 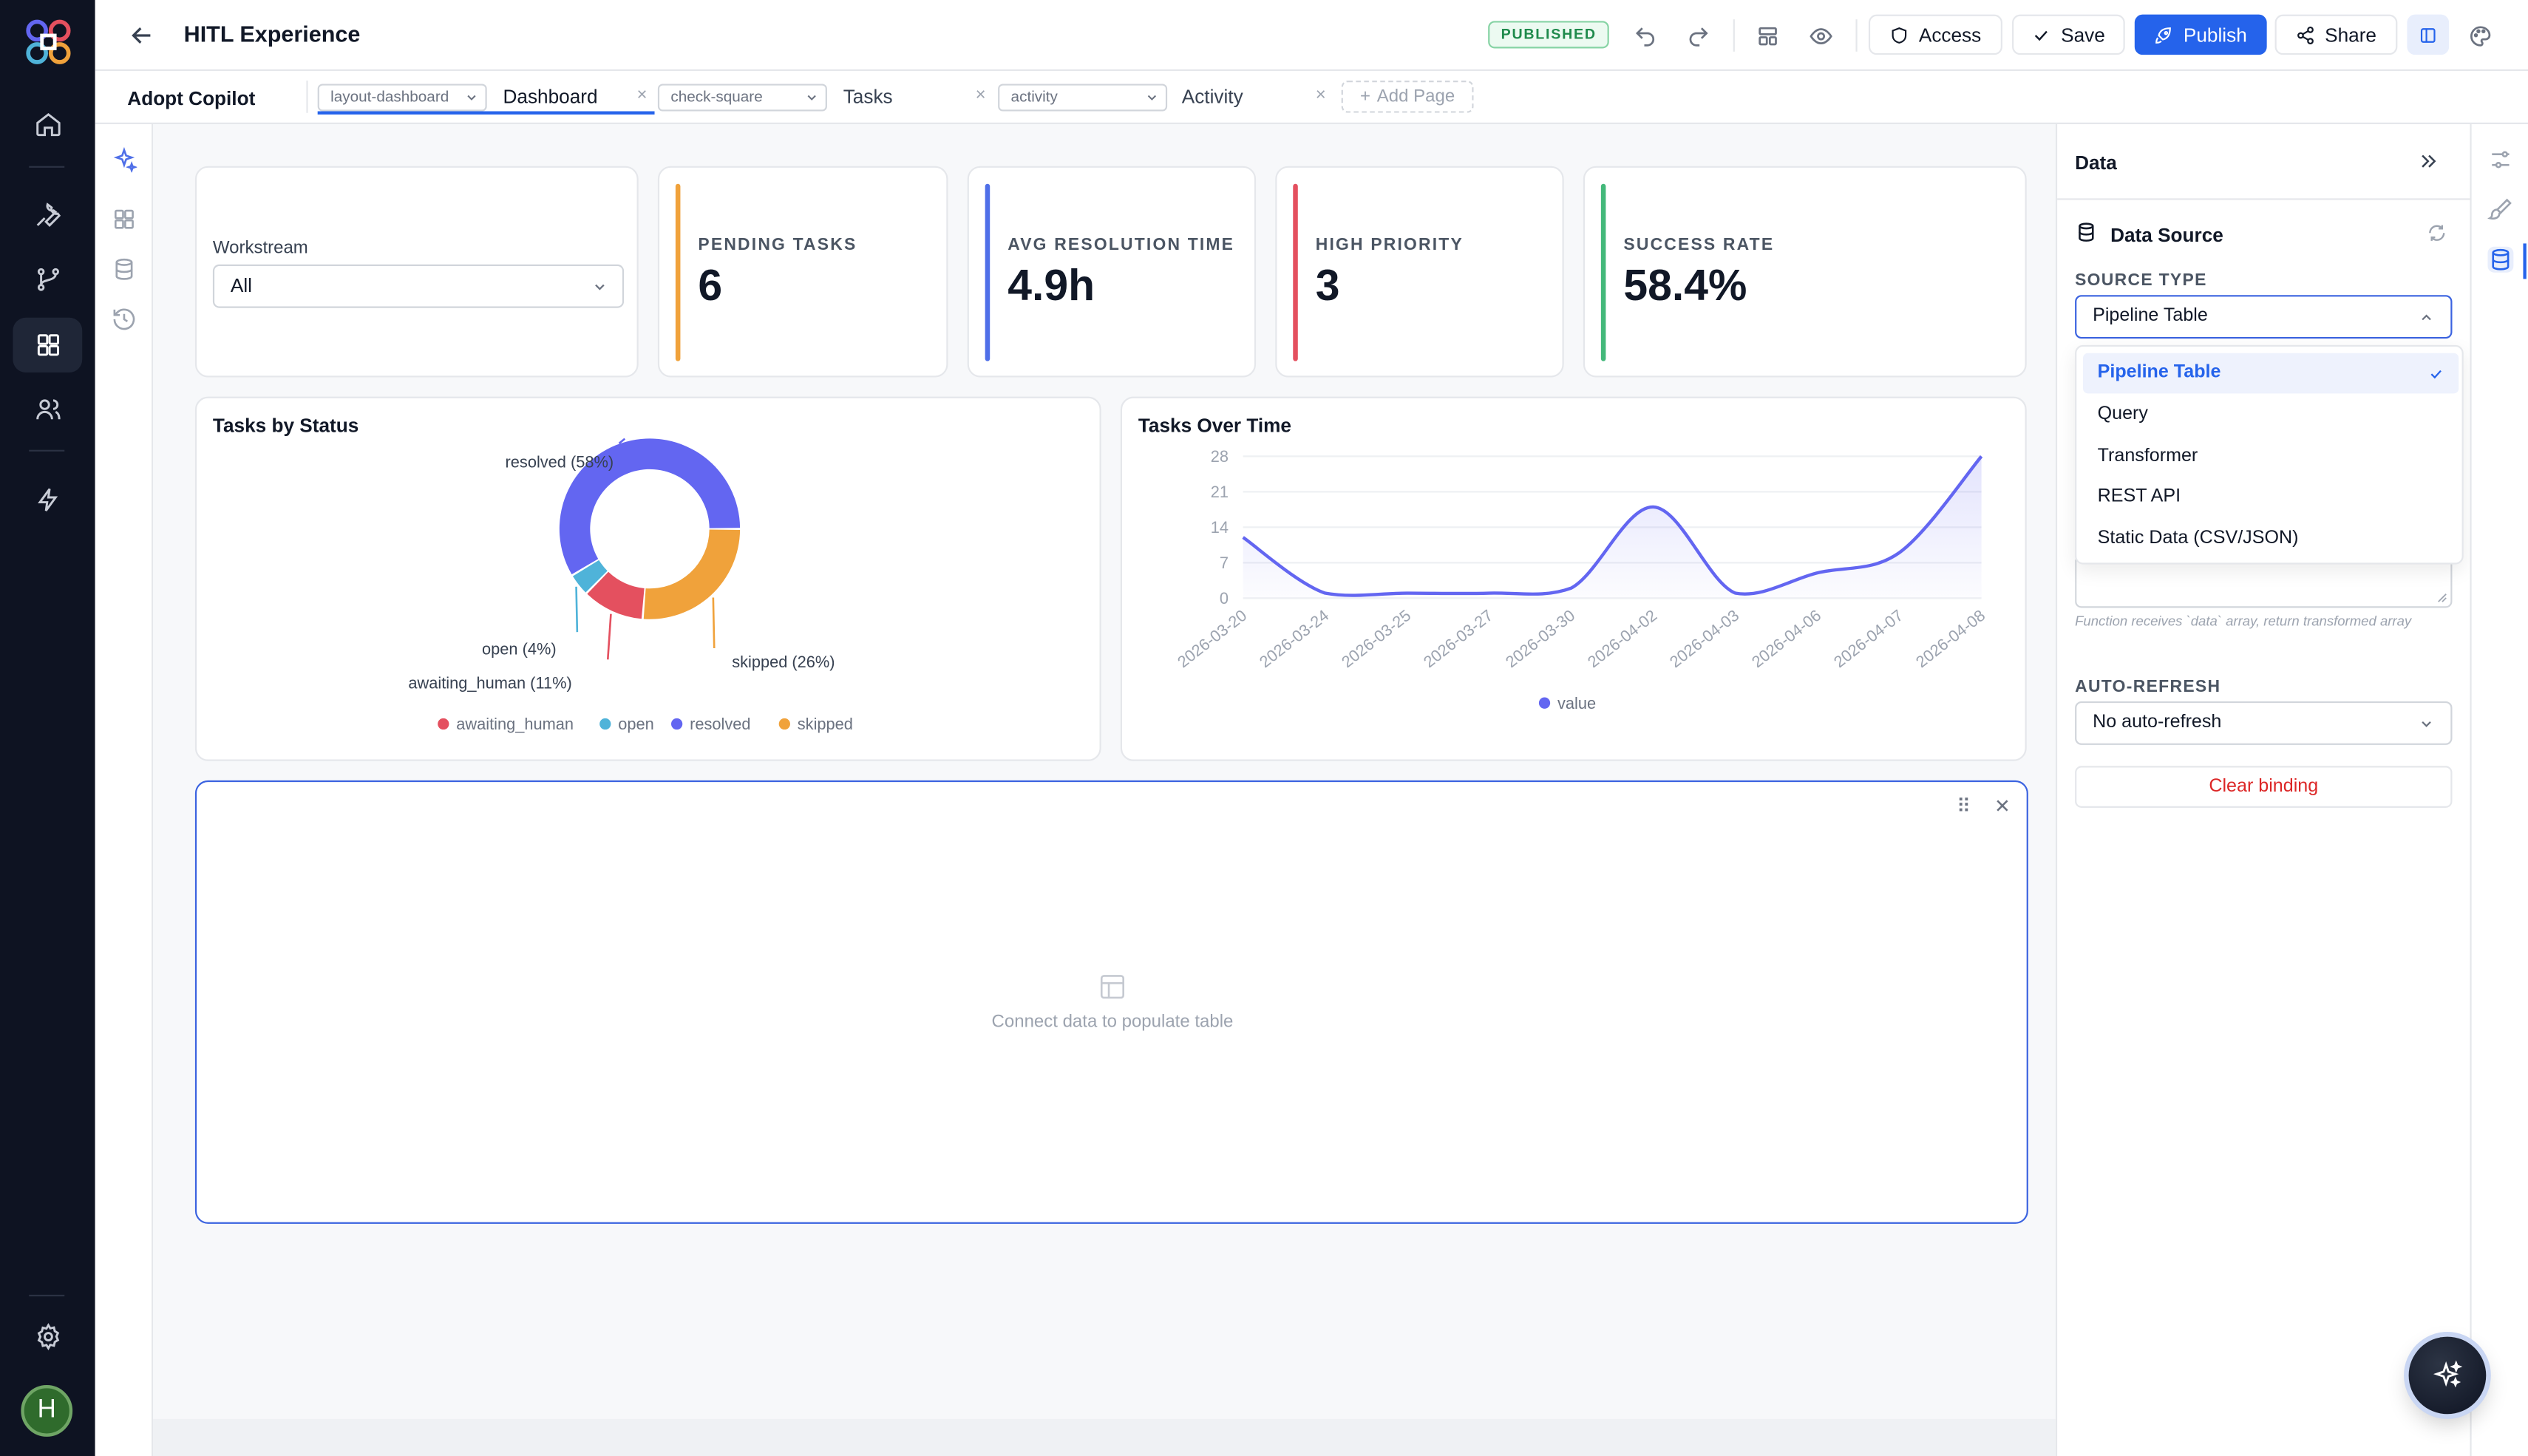 What do you see at coordinates (2427, 161) in the screenshot?
I see `chevrons-right-icon` at bounding box center [2427, 161].